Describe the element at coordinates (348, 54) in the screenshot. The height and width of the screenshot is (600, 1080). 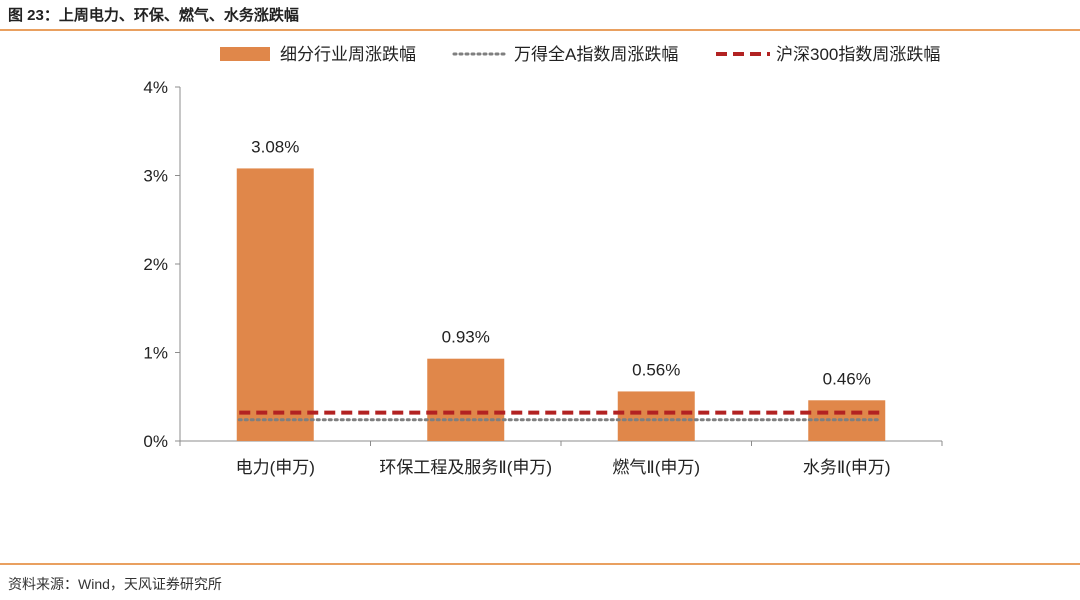
I see `legend-label-bar: 细分行业周涨跌幅` at that location.